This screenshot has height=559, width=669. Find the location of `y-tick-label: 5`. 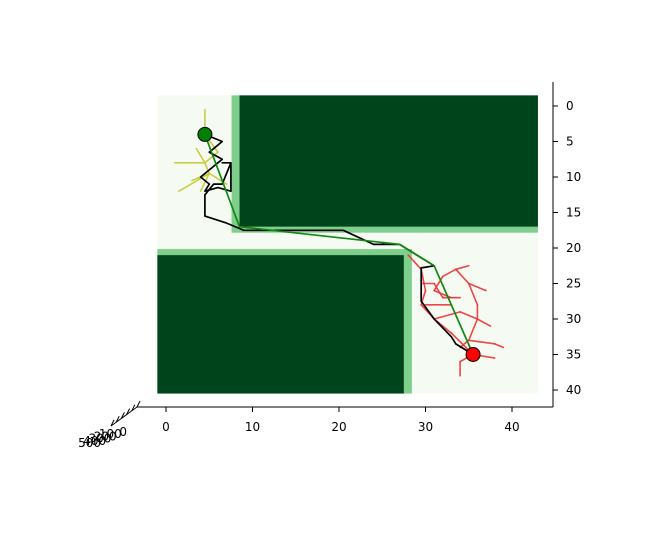

y-tick-label: 5 is located at coordinates (570, 142).